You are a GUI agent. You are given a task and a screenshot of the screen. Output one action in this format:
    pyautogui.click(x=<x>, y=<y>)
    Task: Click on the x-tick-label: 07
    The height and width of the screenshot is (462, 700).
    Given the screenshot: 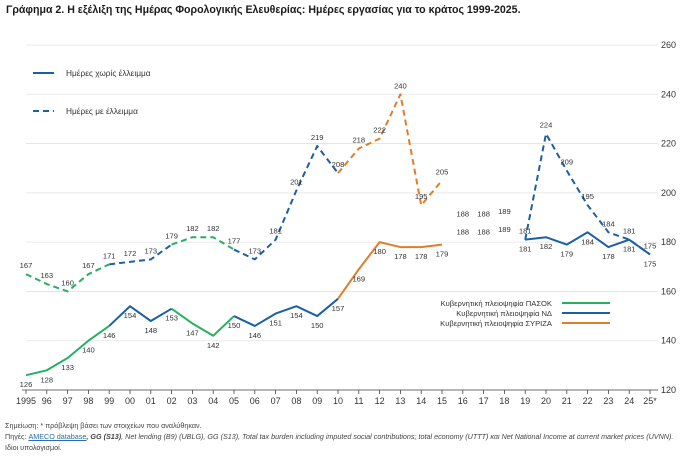 What is the action you would take?
    pyautogui.click(x=276, y=401)
    